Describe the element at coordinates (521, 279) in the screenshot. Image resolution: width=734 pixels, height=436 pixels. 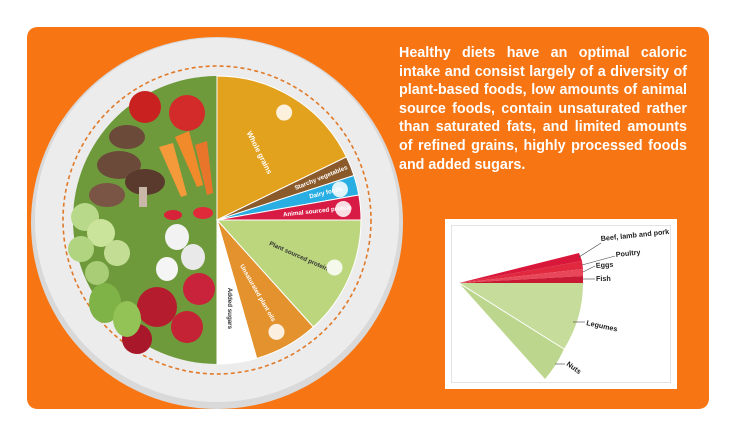
I see `fish-wedge` at that location.